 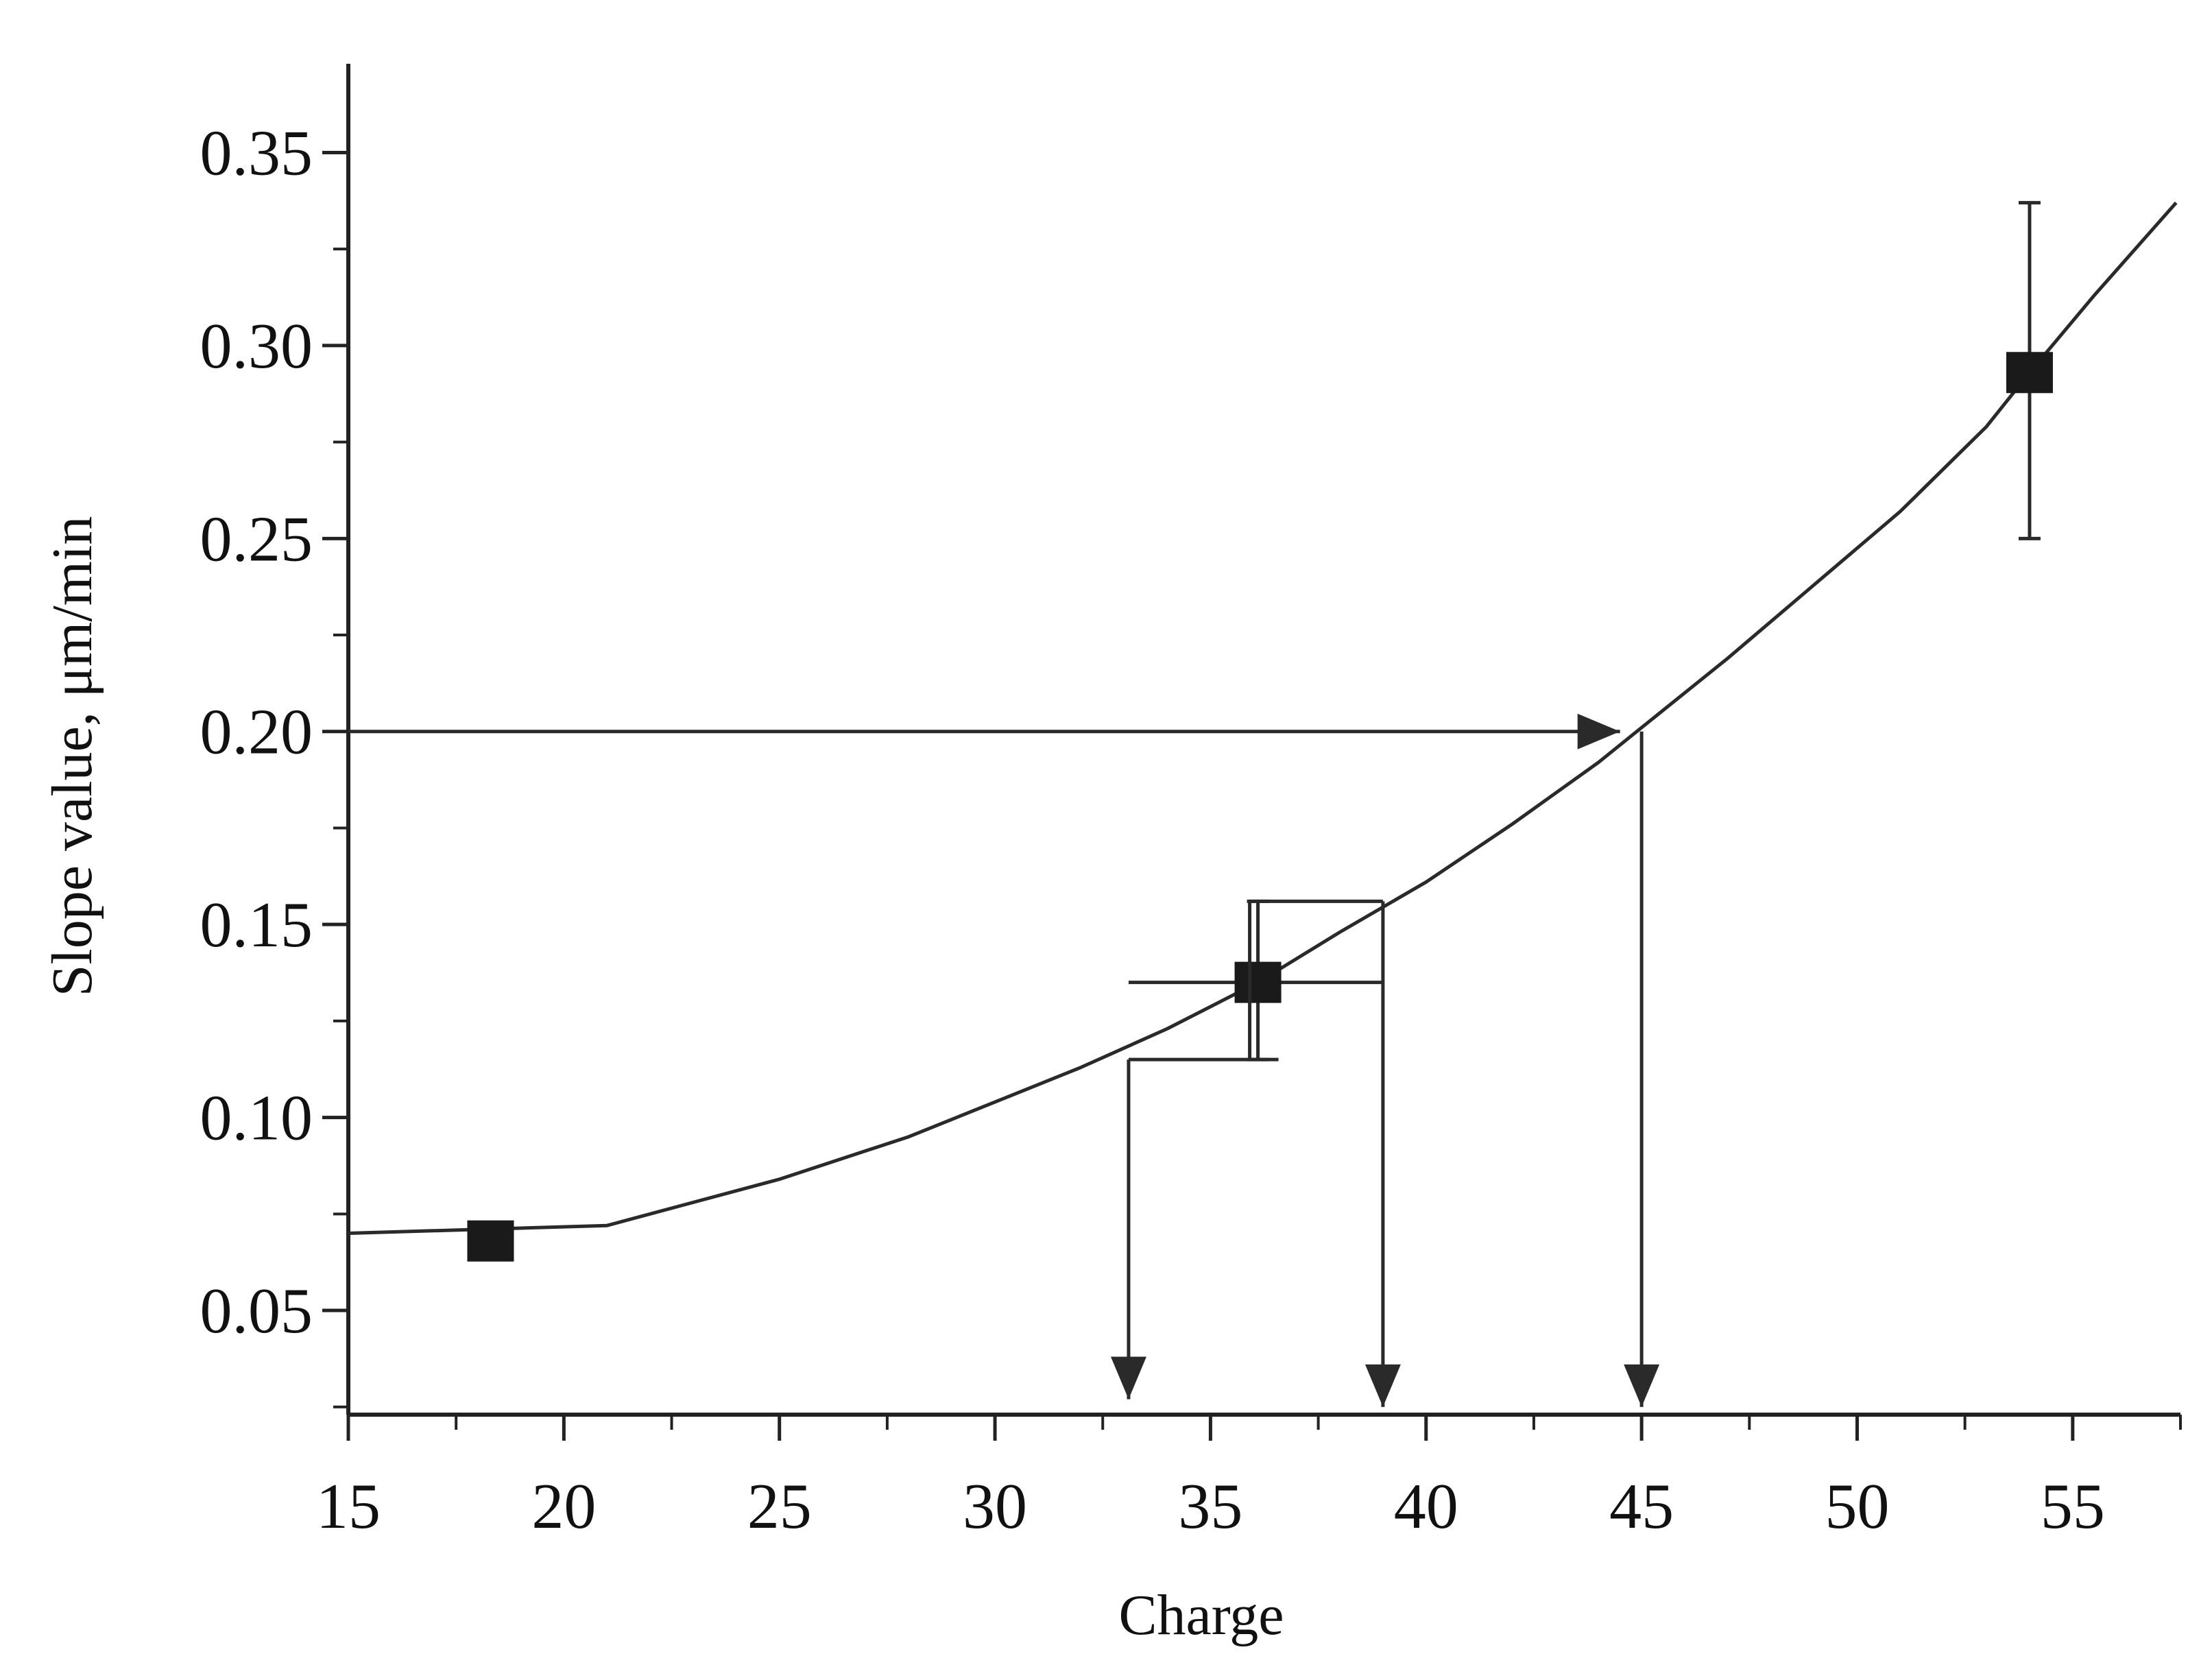 What do you see at coordinates (779, 1507) in the screenshot?
I see `x-tick-label: 25` at bounding box center [779, 1507].